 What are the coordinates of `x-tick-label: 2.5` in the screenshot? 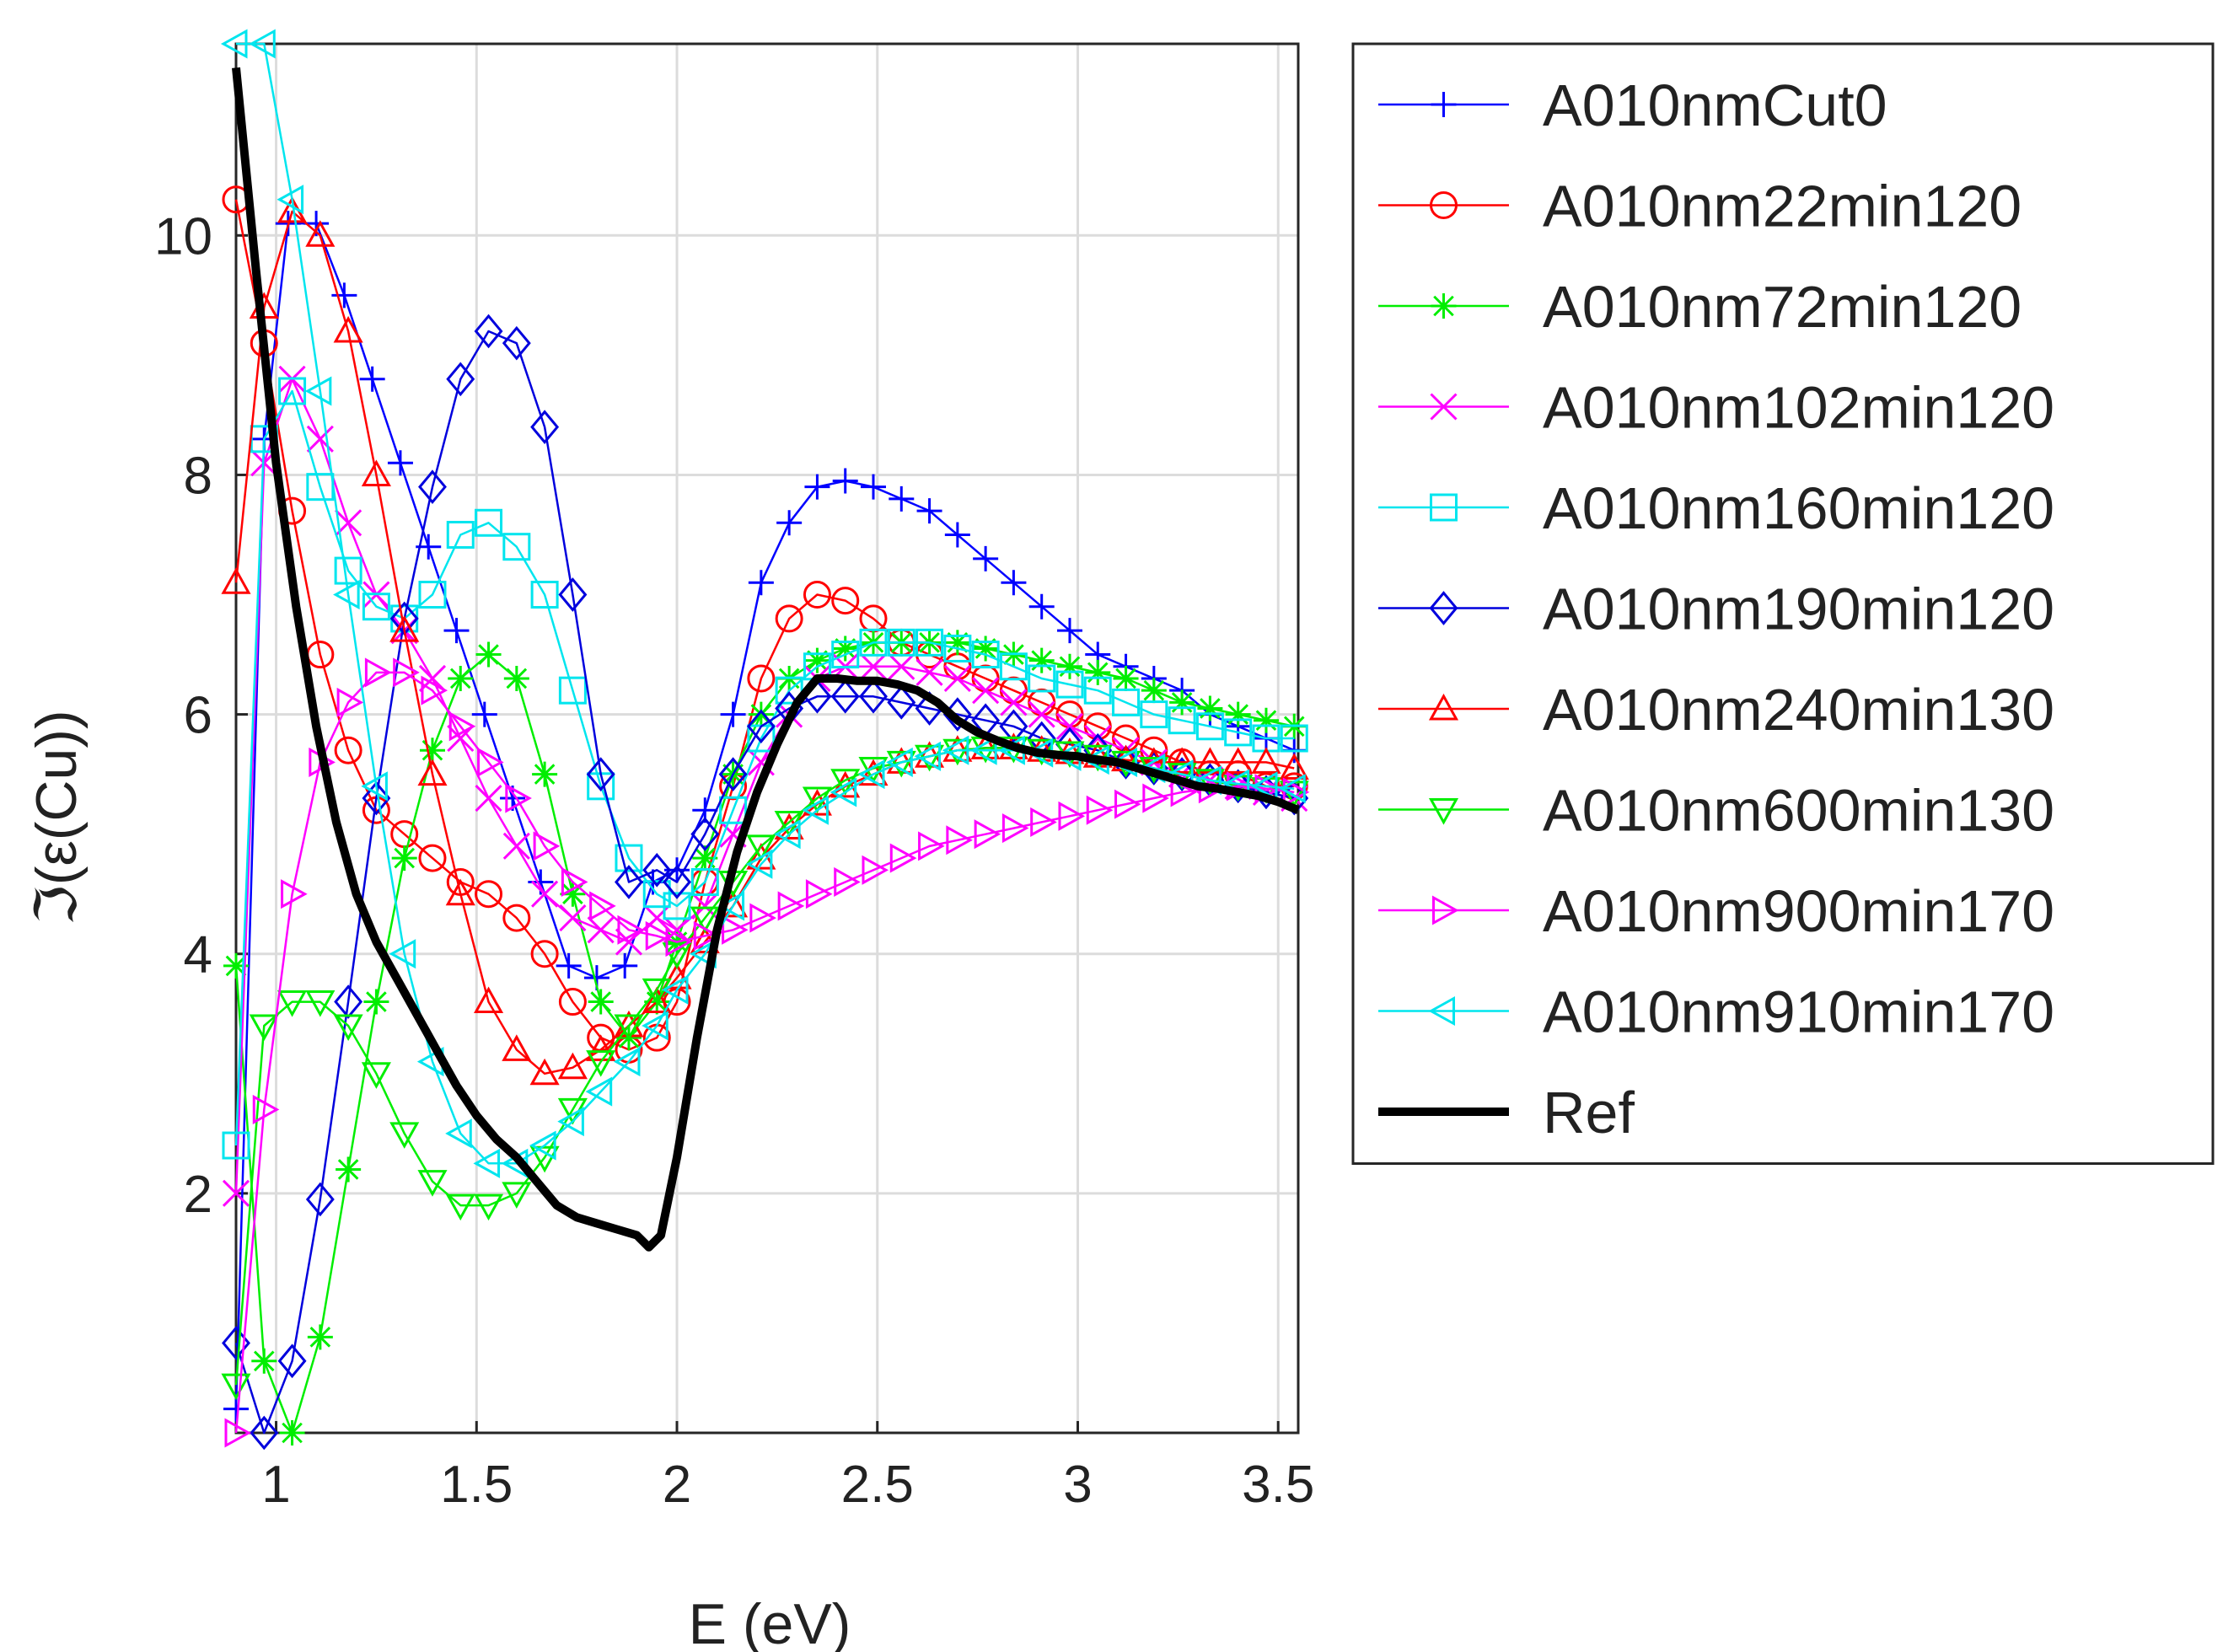 It's located at (877, 1485).